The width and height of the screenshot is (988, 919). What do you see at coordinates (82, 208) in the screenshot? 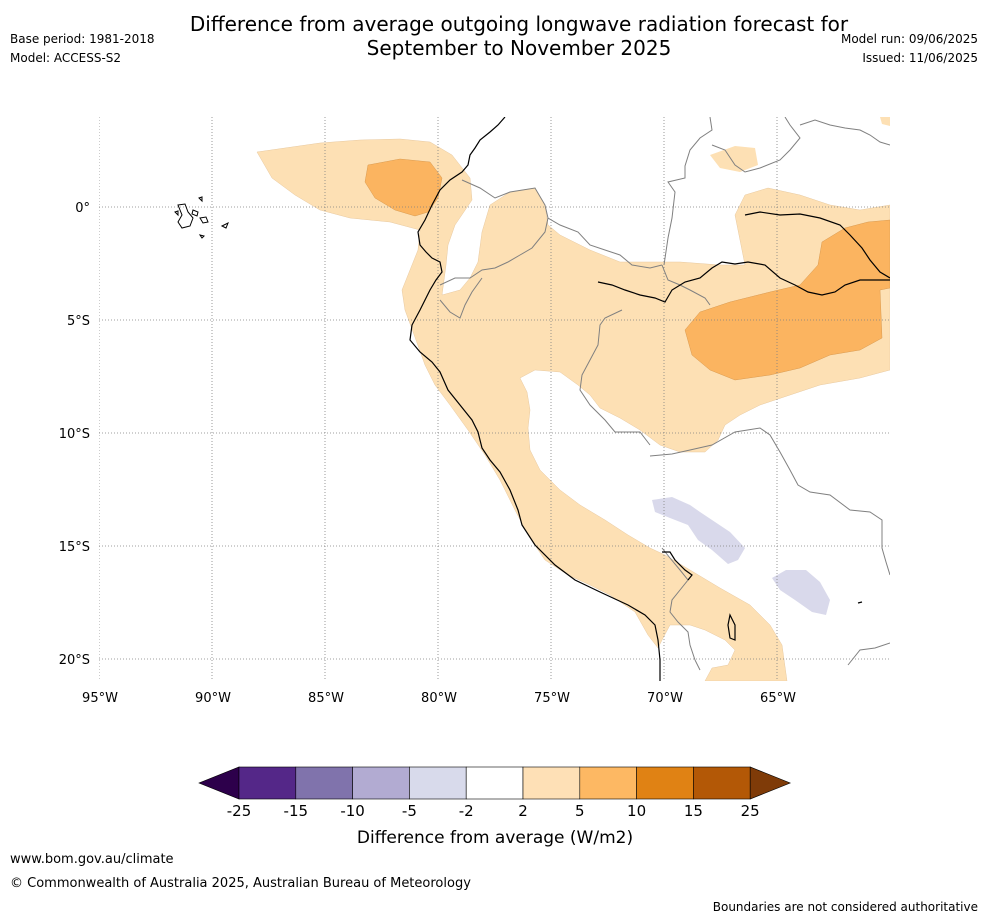
I see `lat-label-0: 0°` at bounding box center [82, 208].